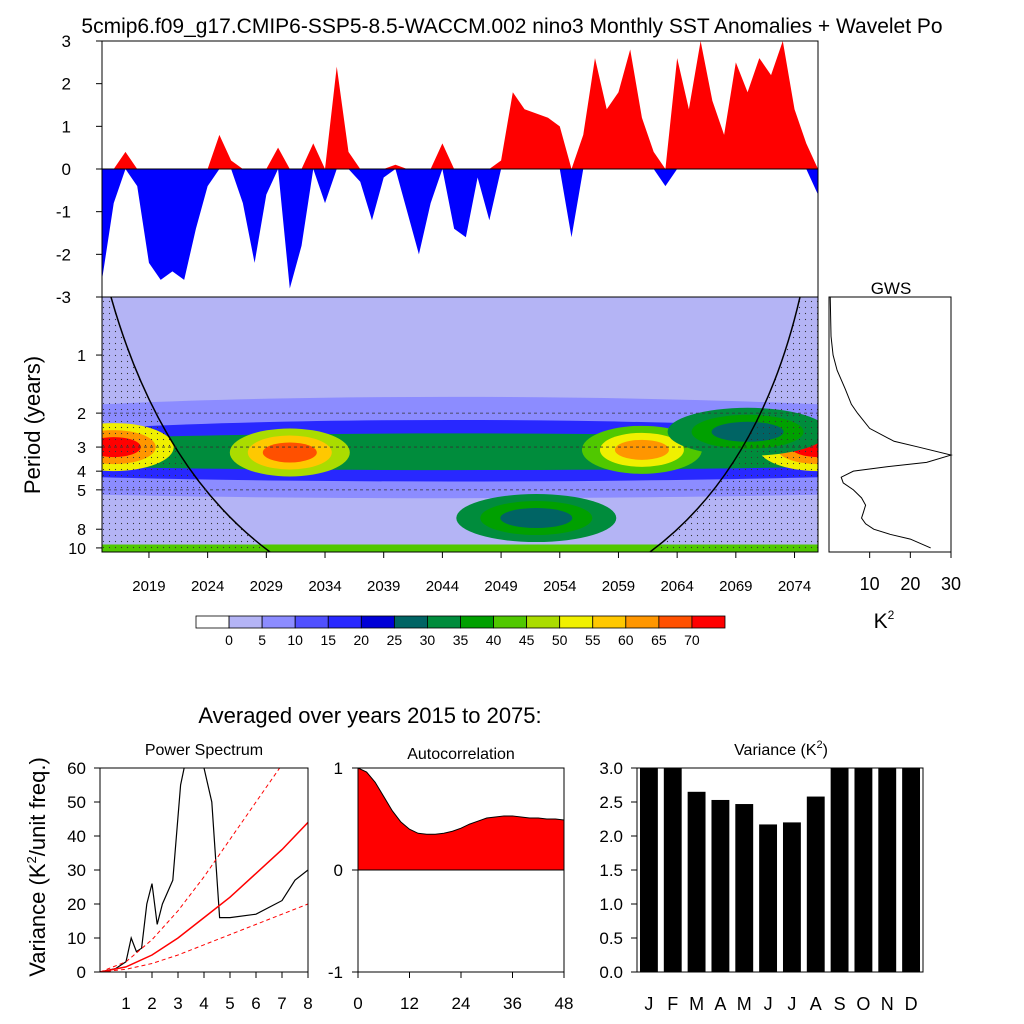 The height and width of the screenshot is (1024, 1024). I want to click on wavelet-x-tick-label: 2039, so click(383, 586).